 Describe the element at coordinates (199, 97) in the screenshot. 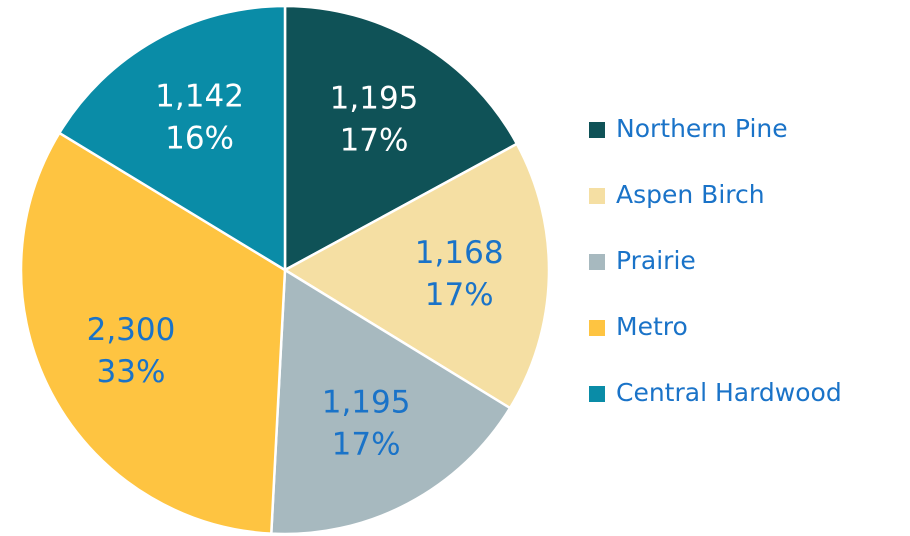

I see `data-label: 1,142` at that location.